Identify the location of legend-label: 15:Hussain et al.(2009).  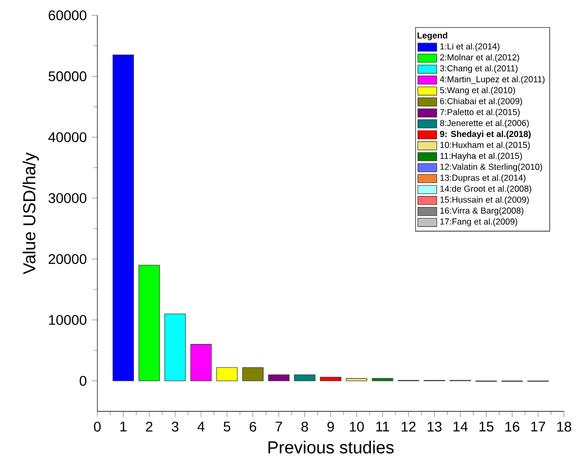
(484, 200).